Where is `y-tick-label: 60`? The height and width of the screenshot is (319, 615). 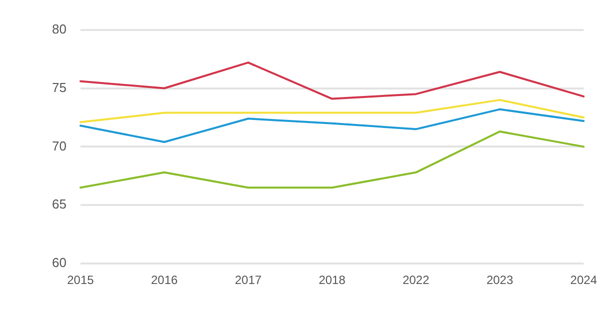
y-tick-label: 60 is located at coordinates (59, 262).